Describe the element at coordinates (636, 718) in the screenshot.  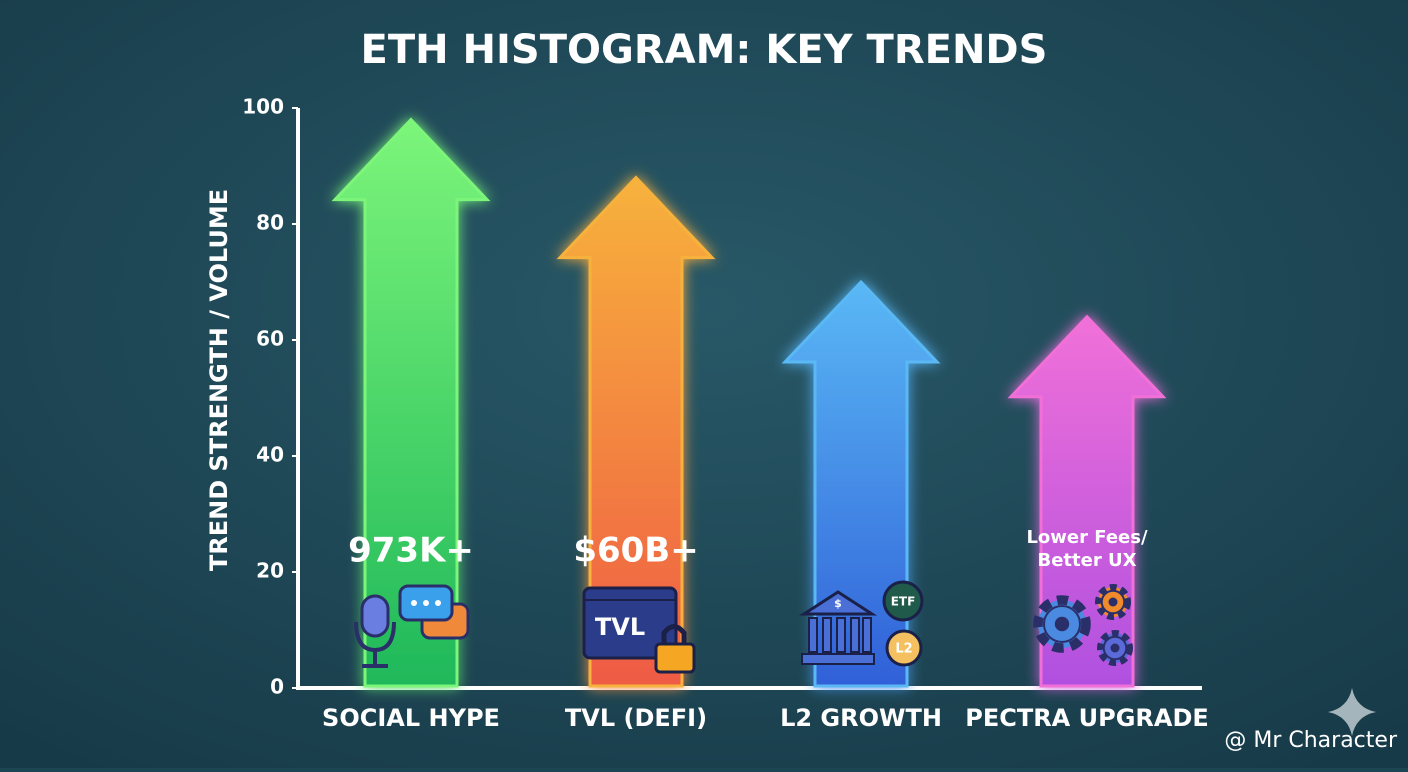
I see `x-tick-label: TVL (DEFI)` at that location.